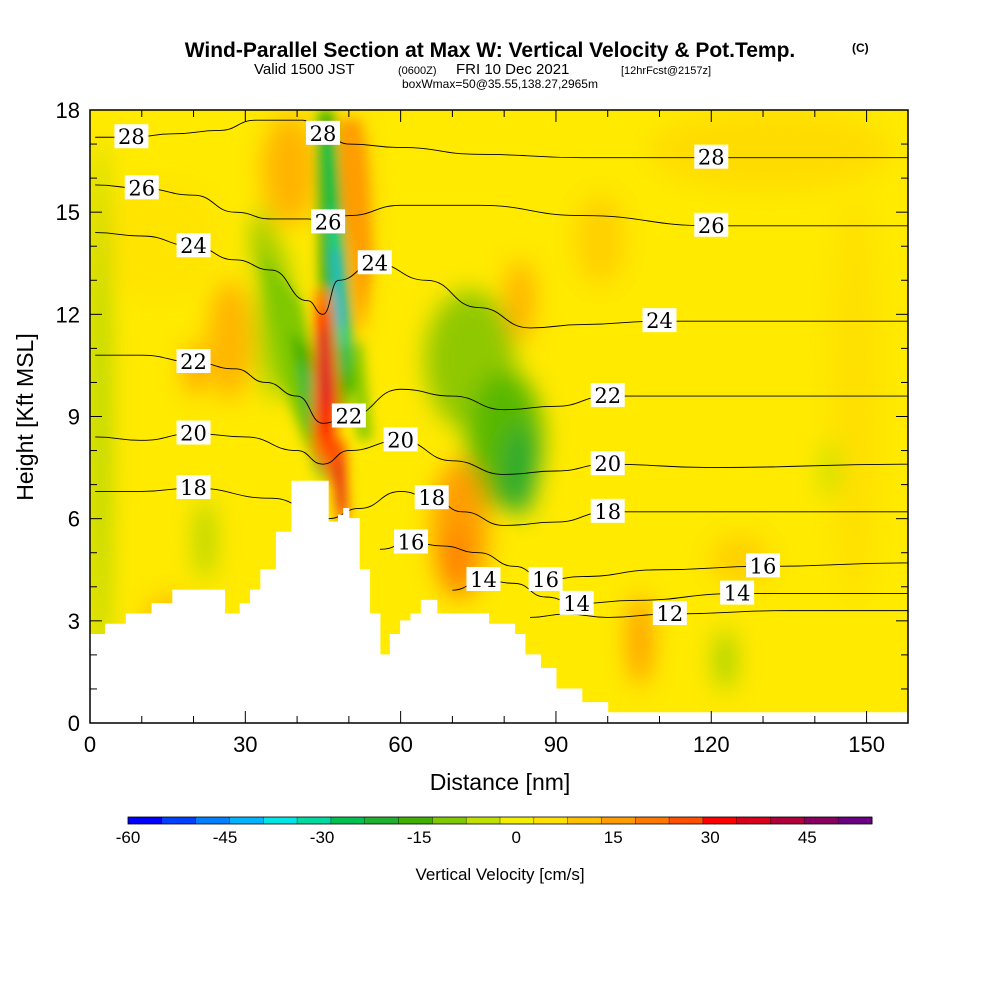 The height and width of the screenshot is (1000, 1000). What do you see at coordinates (419, 837) in the screenshot?
I see `colorbar-tick-label: -15` at bounding box center [419, 837].